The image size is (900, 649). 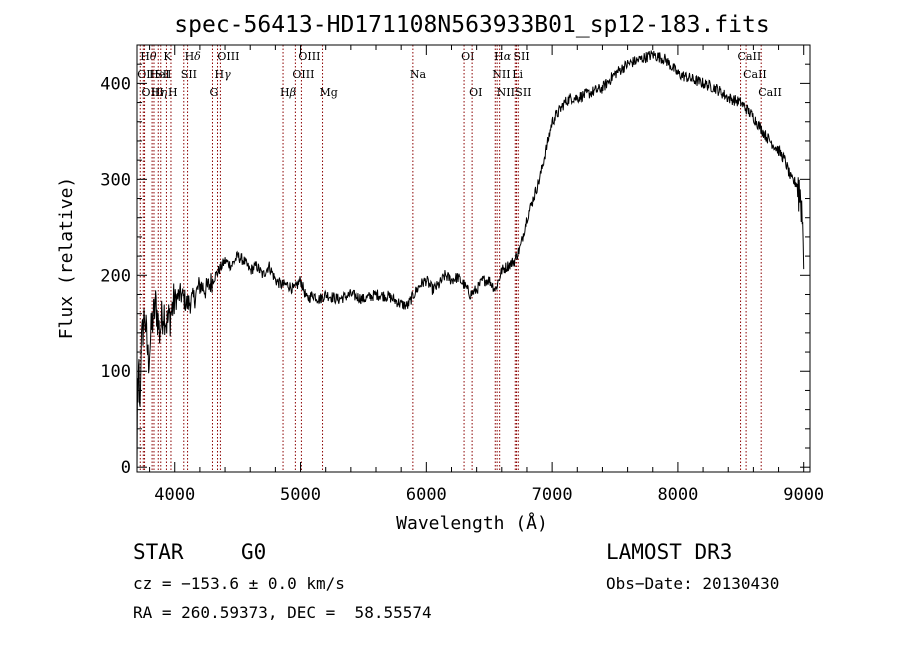 I want to click on spectral-line-label: Hδ, so click(x=193, y=56).